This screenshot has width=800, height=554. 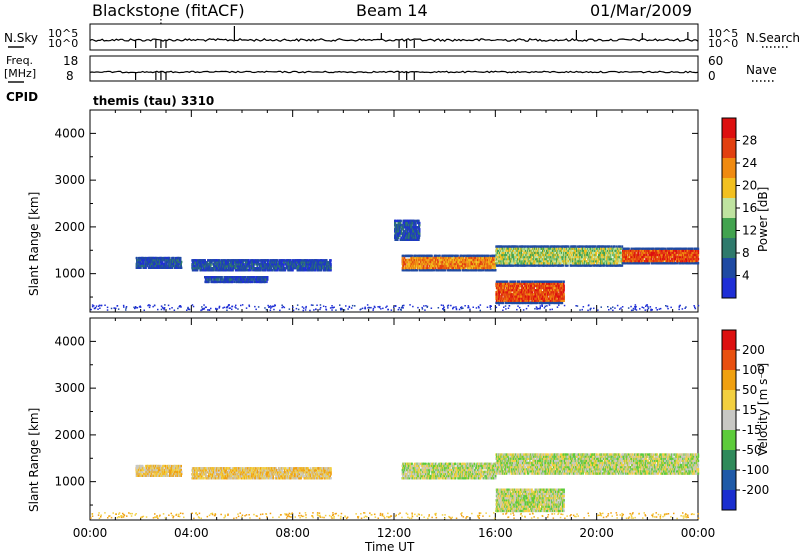 I want to click on freq-tick-bottom: 8, so click(x=70, y=76).